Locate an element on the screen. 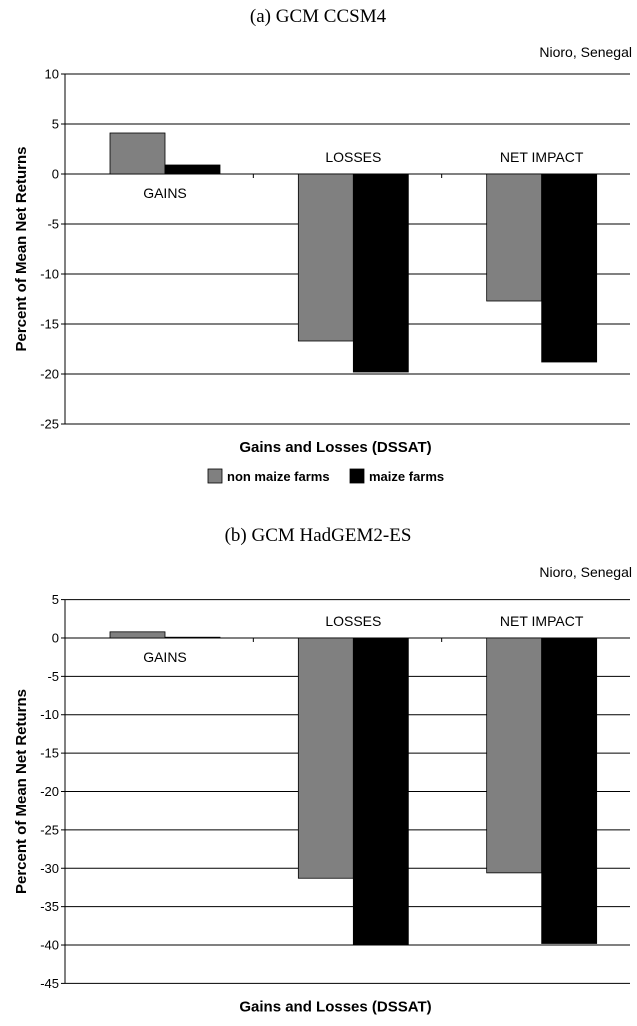  chart-title: (a) GCM CCSM4 is located at coordinates (318, 16).